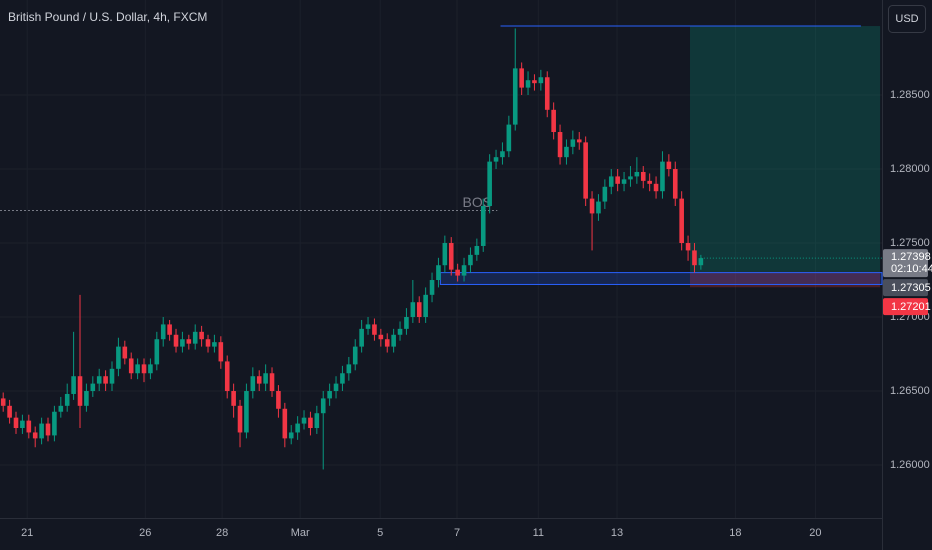 The width and height of the screenshot is (932, 550). Describe the element at coordinates (538, 533) in the screenshot. I see `x-tick-label: 11` at that location.